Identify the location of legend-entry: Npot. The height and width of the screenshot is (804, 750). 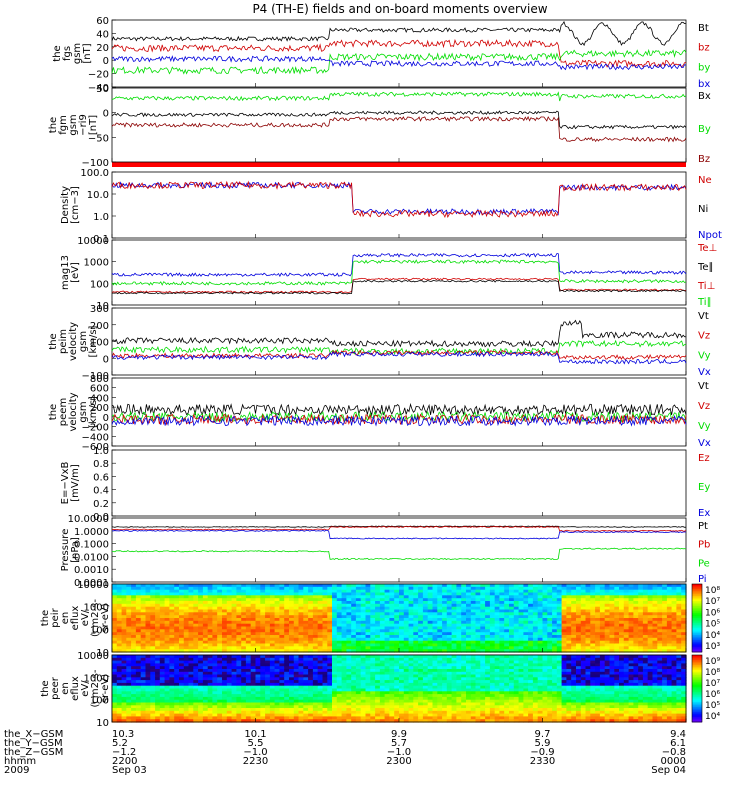
(710, 235).